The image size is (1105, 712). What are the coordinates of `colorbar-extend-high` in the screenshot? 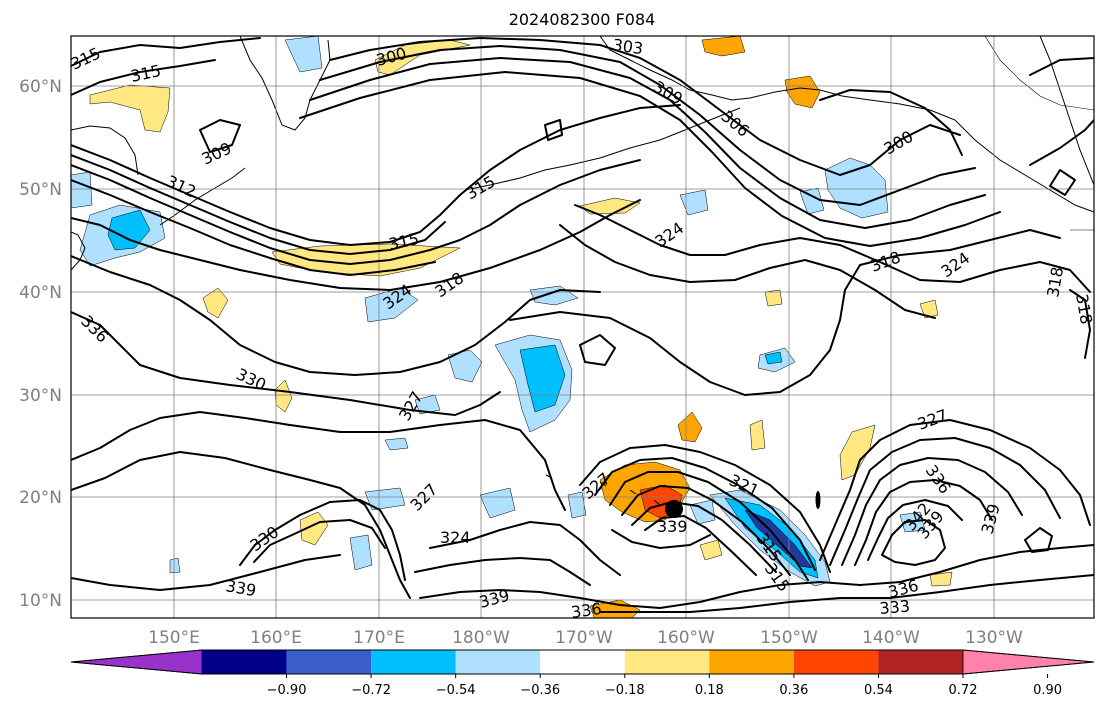 It's located at (1028, 662).